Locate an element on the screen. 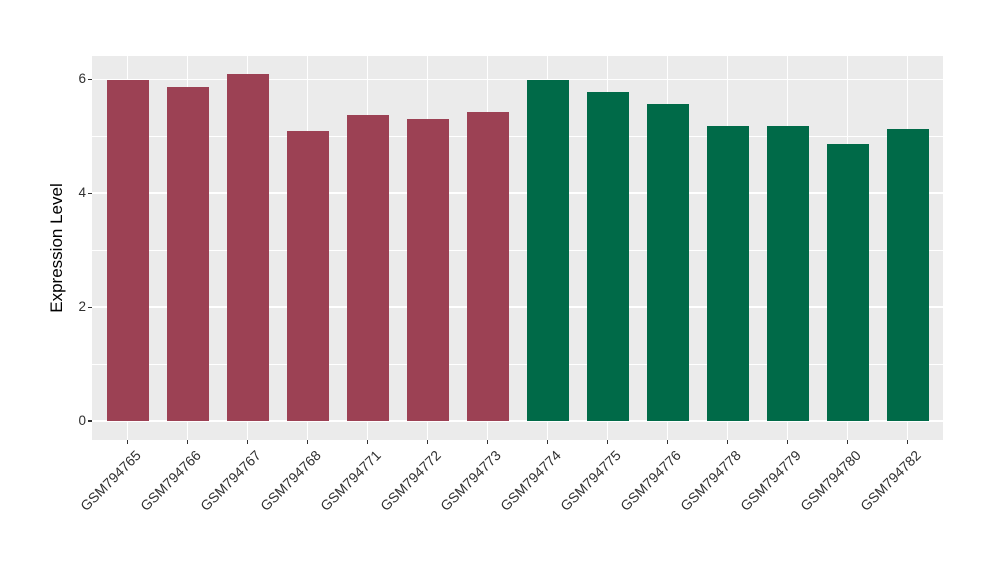 The height and width of the screenshot is (580, 1000). bar-GSM794776 is located at coordinates (667, 262).